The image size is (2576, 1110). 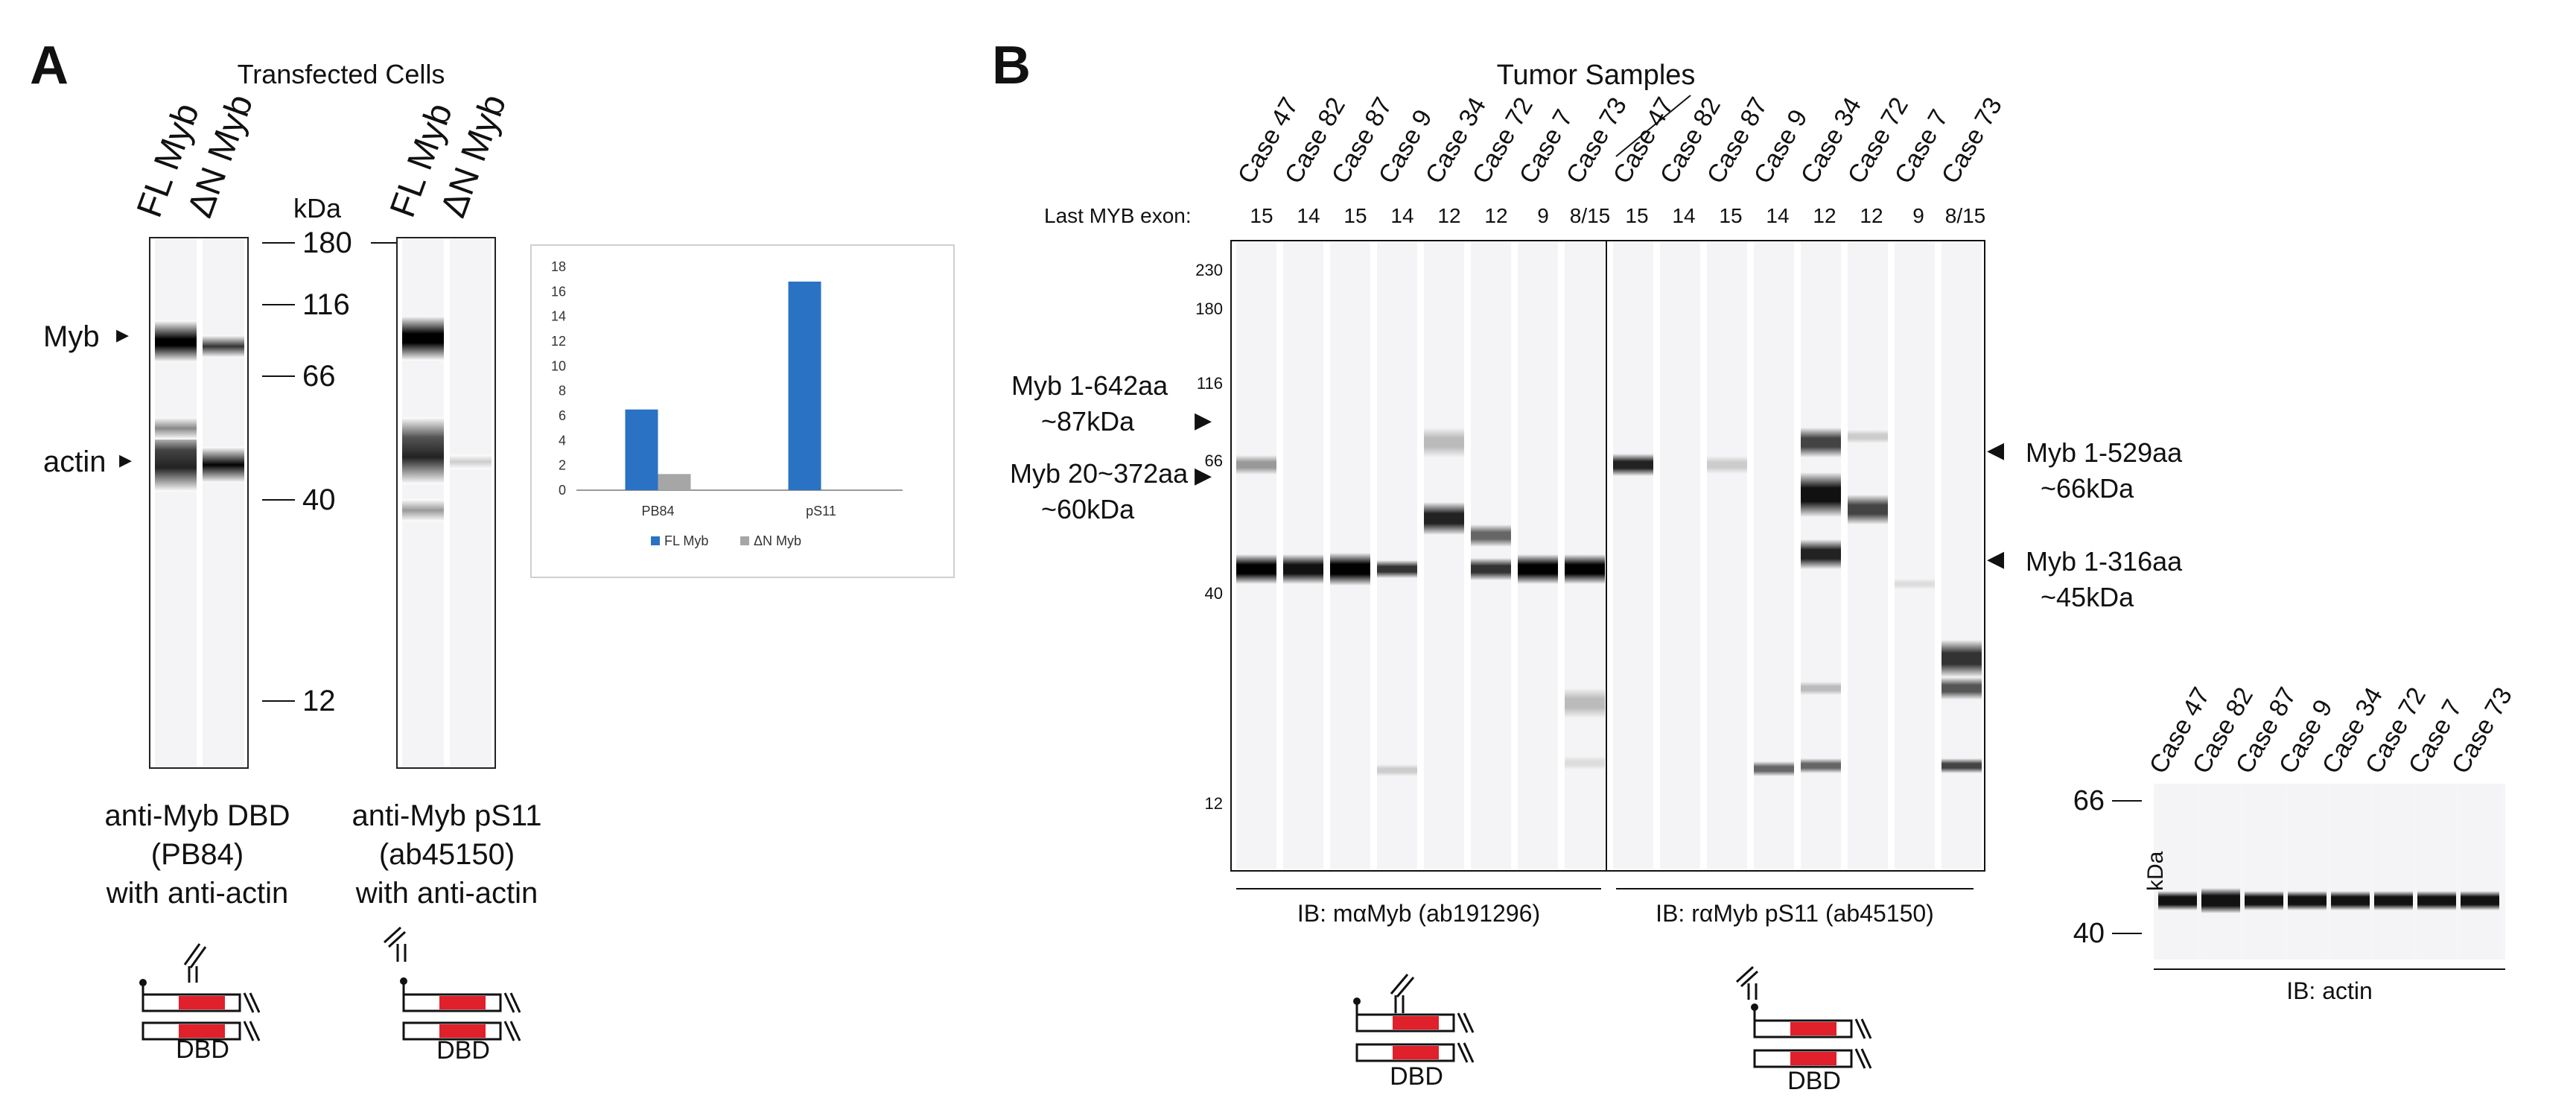 I want to click on annot-myb-1-316: Myb 1-316aa, so click(x=2104, y=561).